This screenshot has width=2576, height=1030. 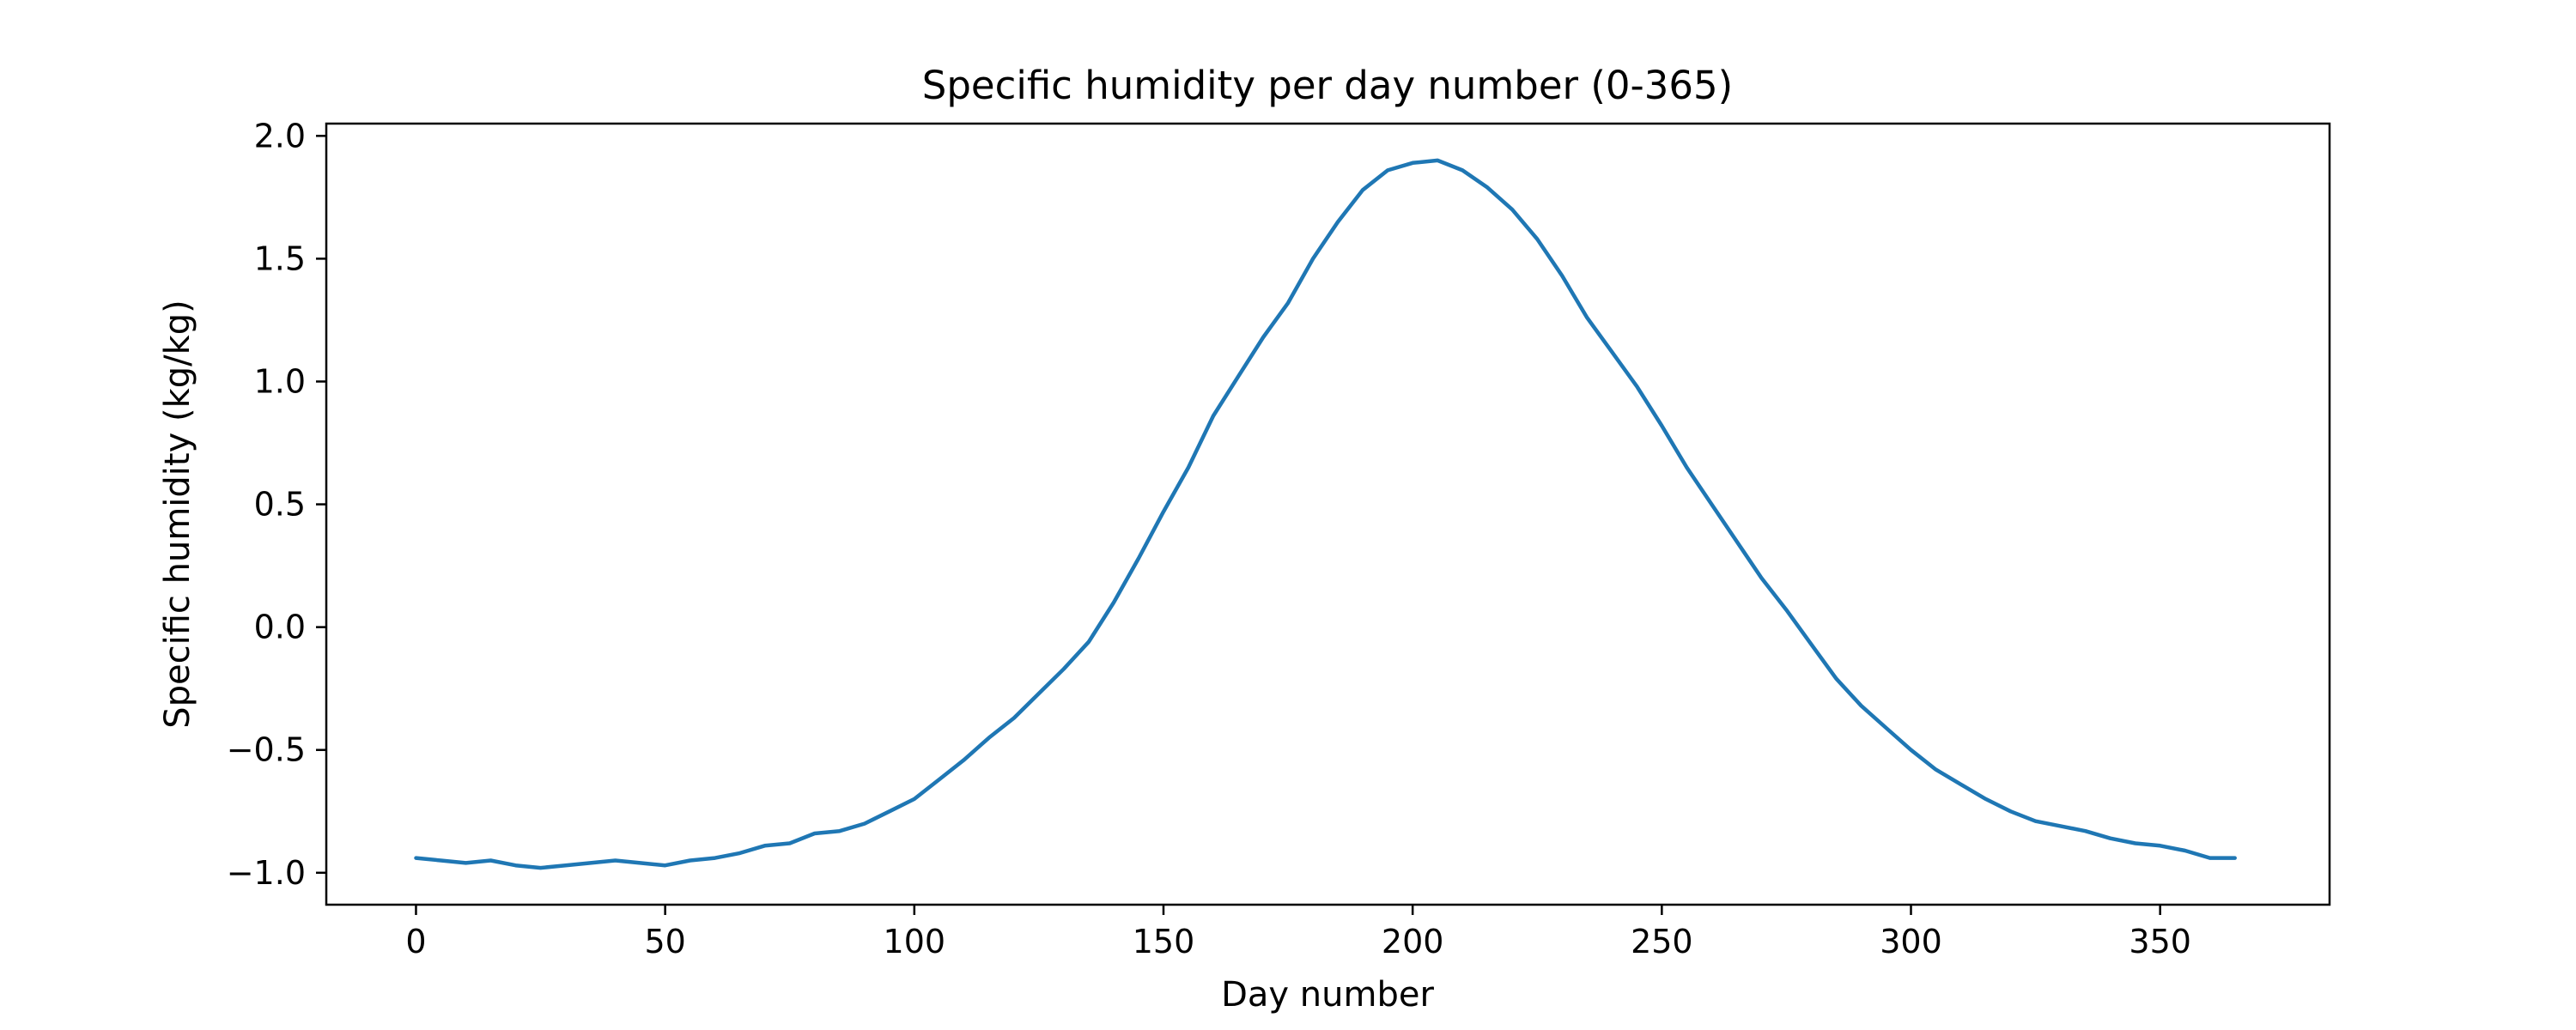 What do you see at coordinates (2160, 941) in the screenshot?
I see `x-tick-label: 350` at bounding box center [2160, 941].